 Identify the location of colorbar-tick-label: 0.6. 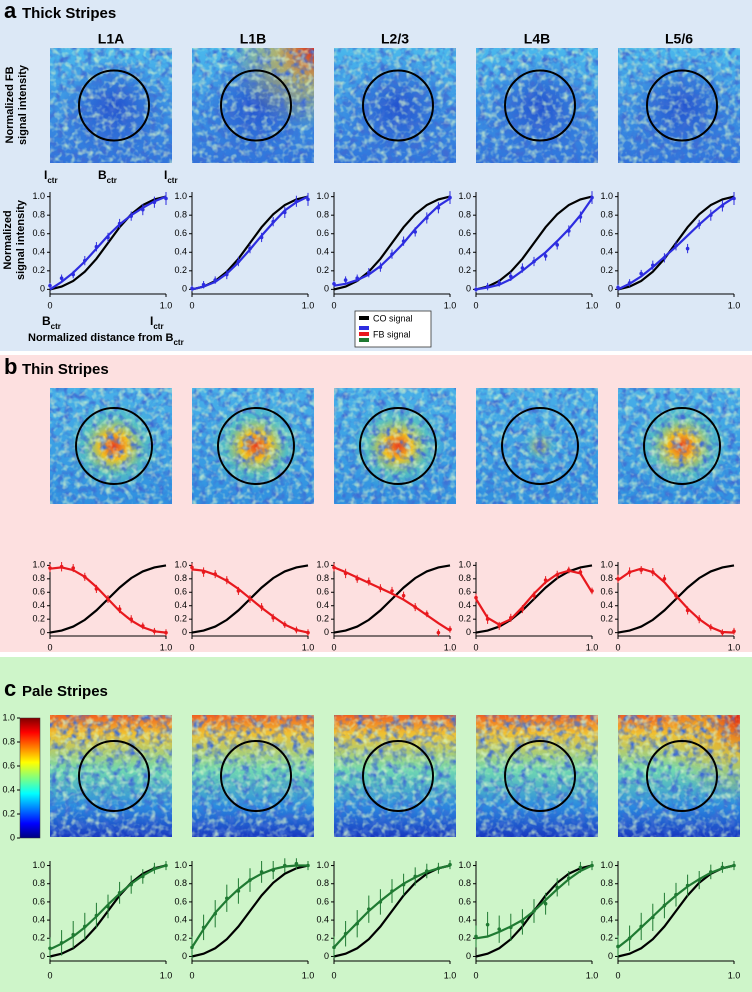
(8, 765).